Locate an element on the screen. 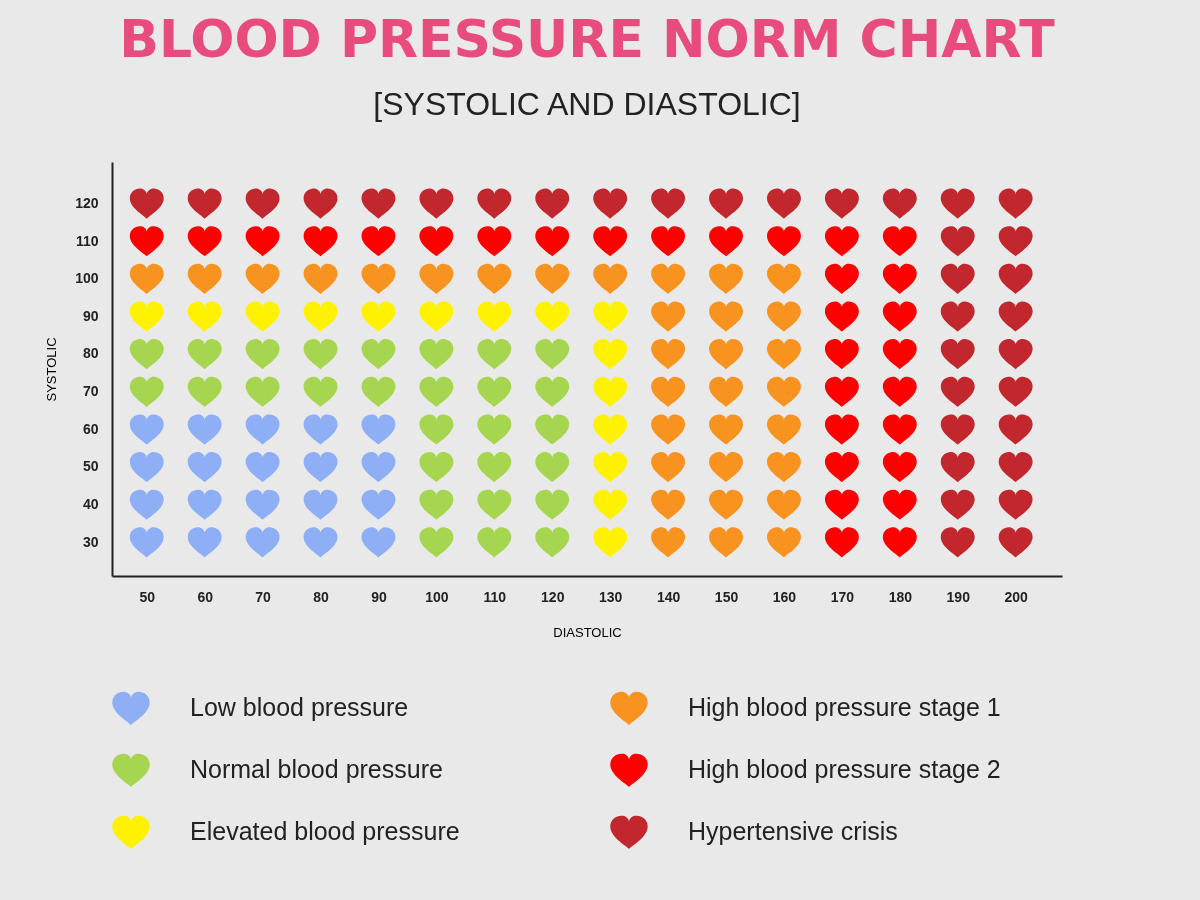 The image size is (1200, 900). y-tick-label: 120 is located at coordinates (87, 202).